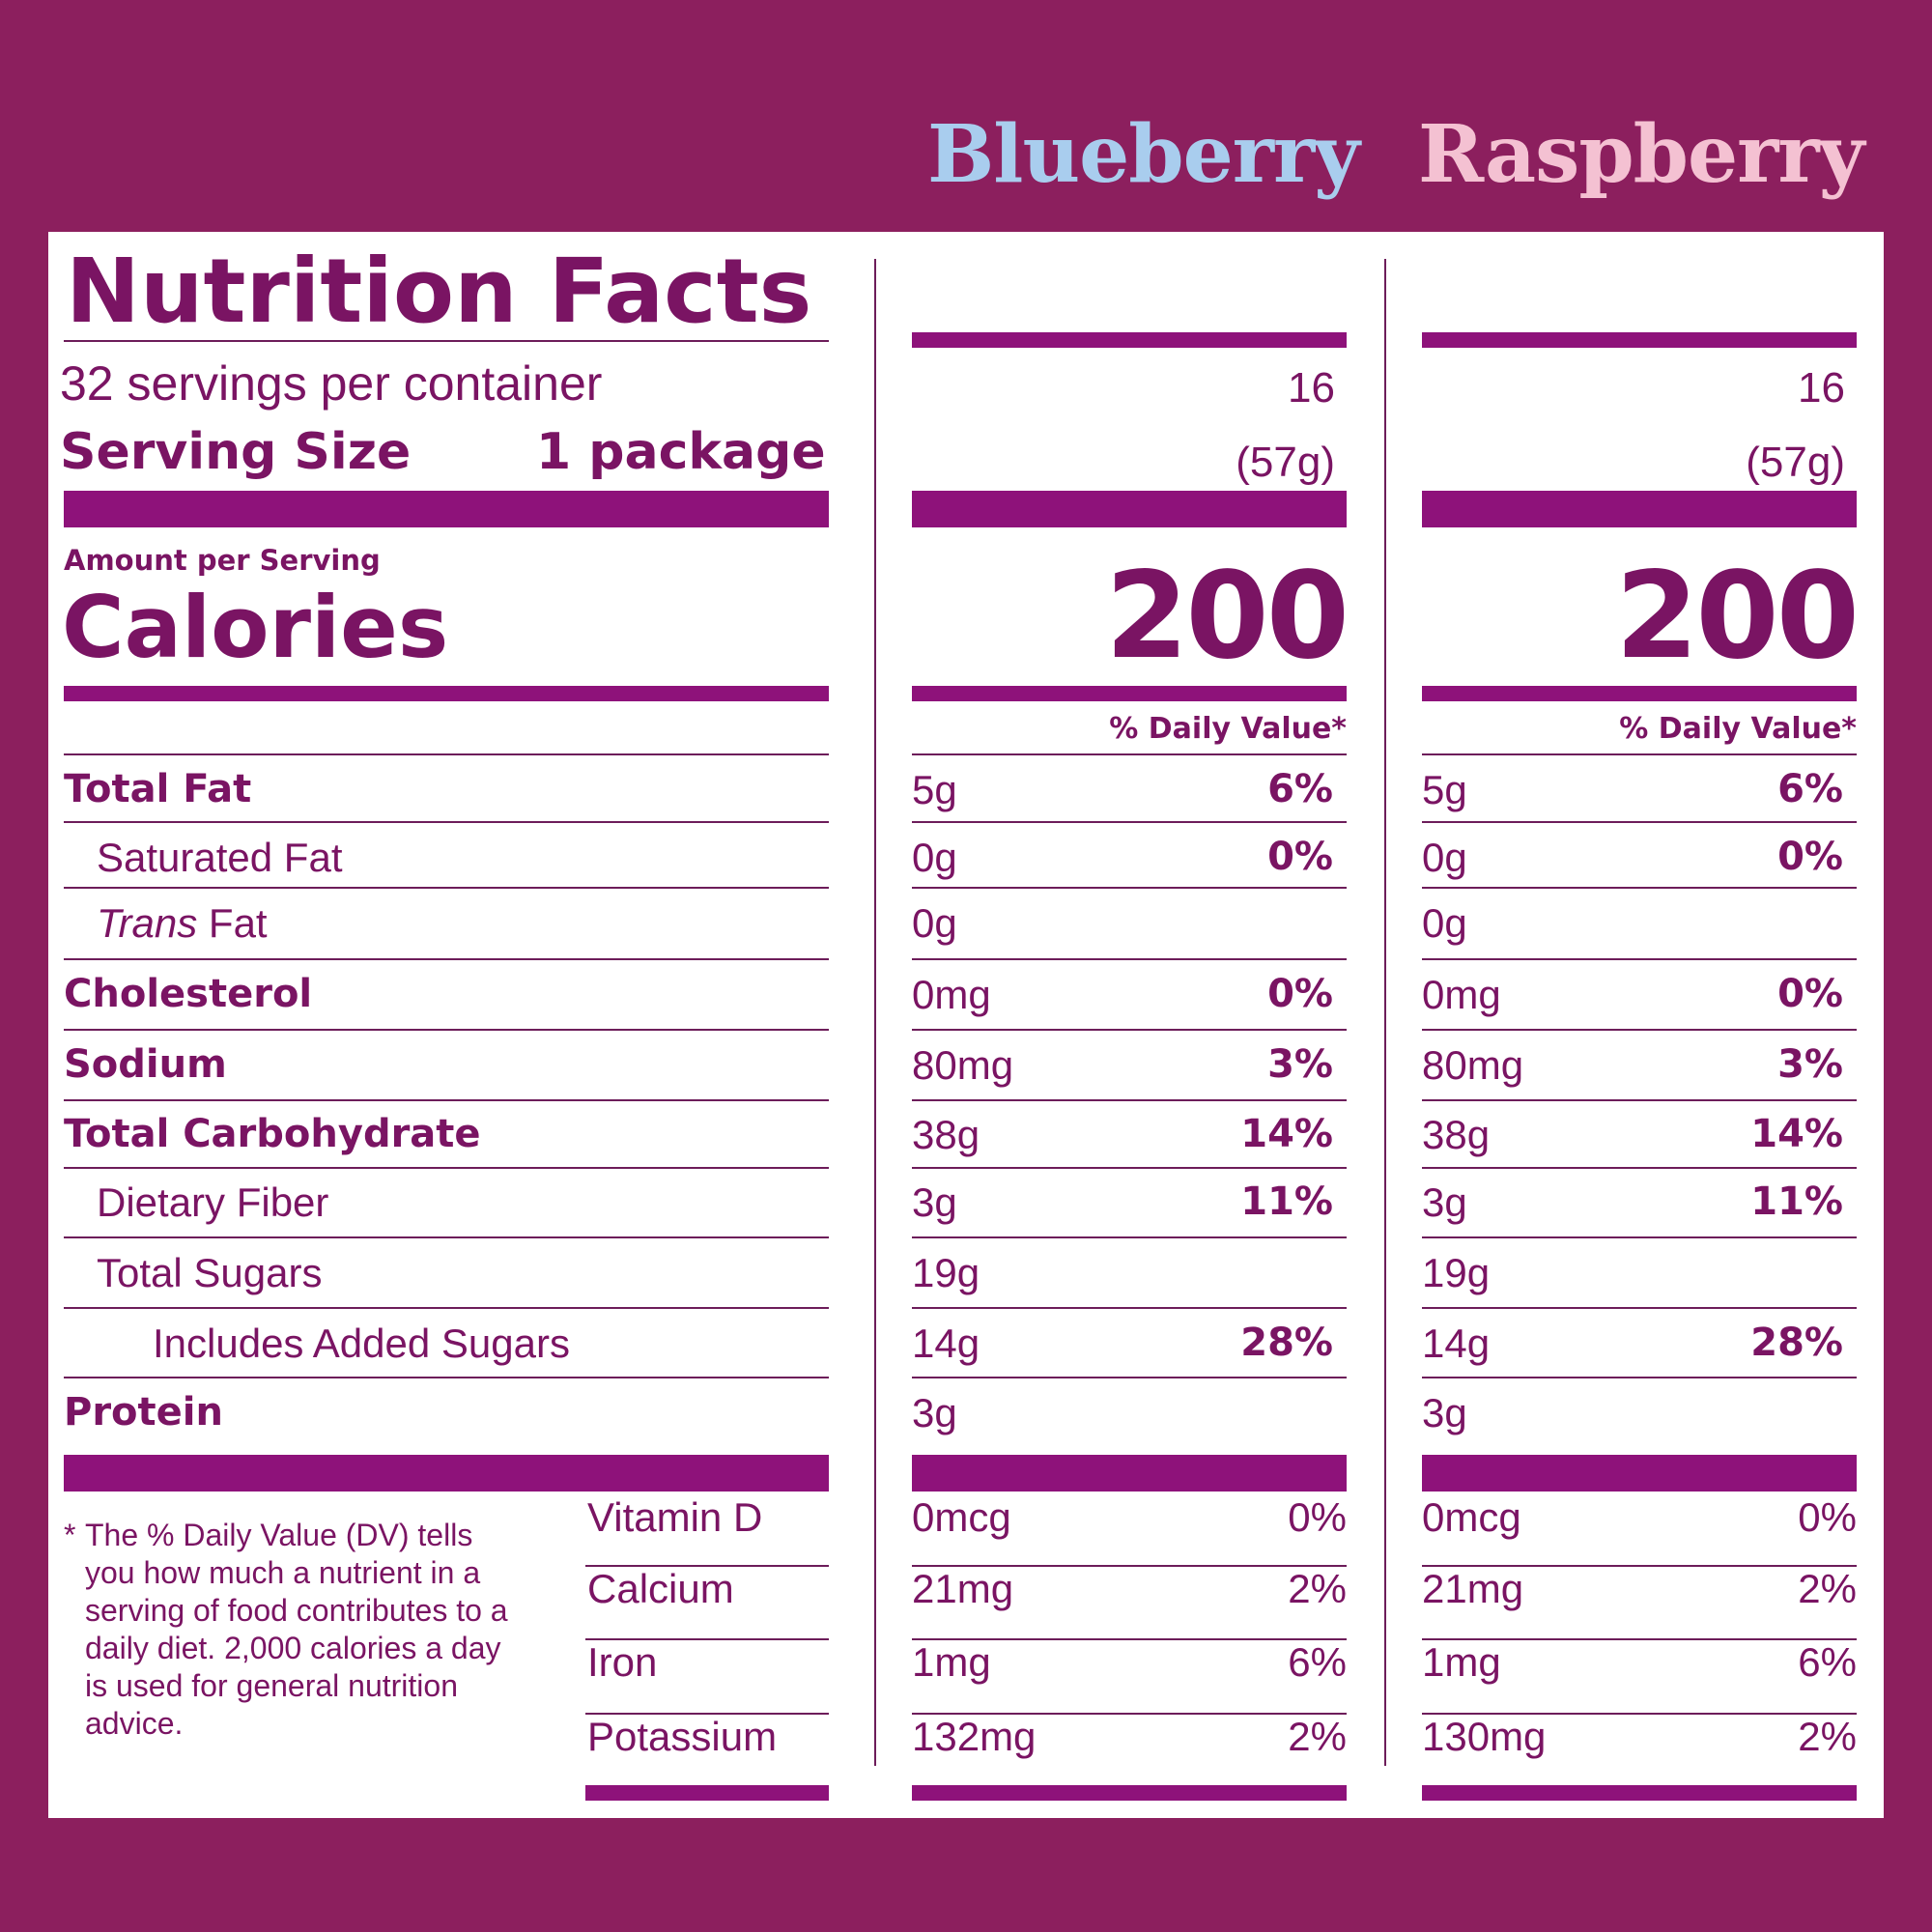 The width and height of the screenshot is (1932, 1932). I want to click on nutrient-label-text: Dietary Fiber, so click(213, 1202).